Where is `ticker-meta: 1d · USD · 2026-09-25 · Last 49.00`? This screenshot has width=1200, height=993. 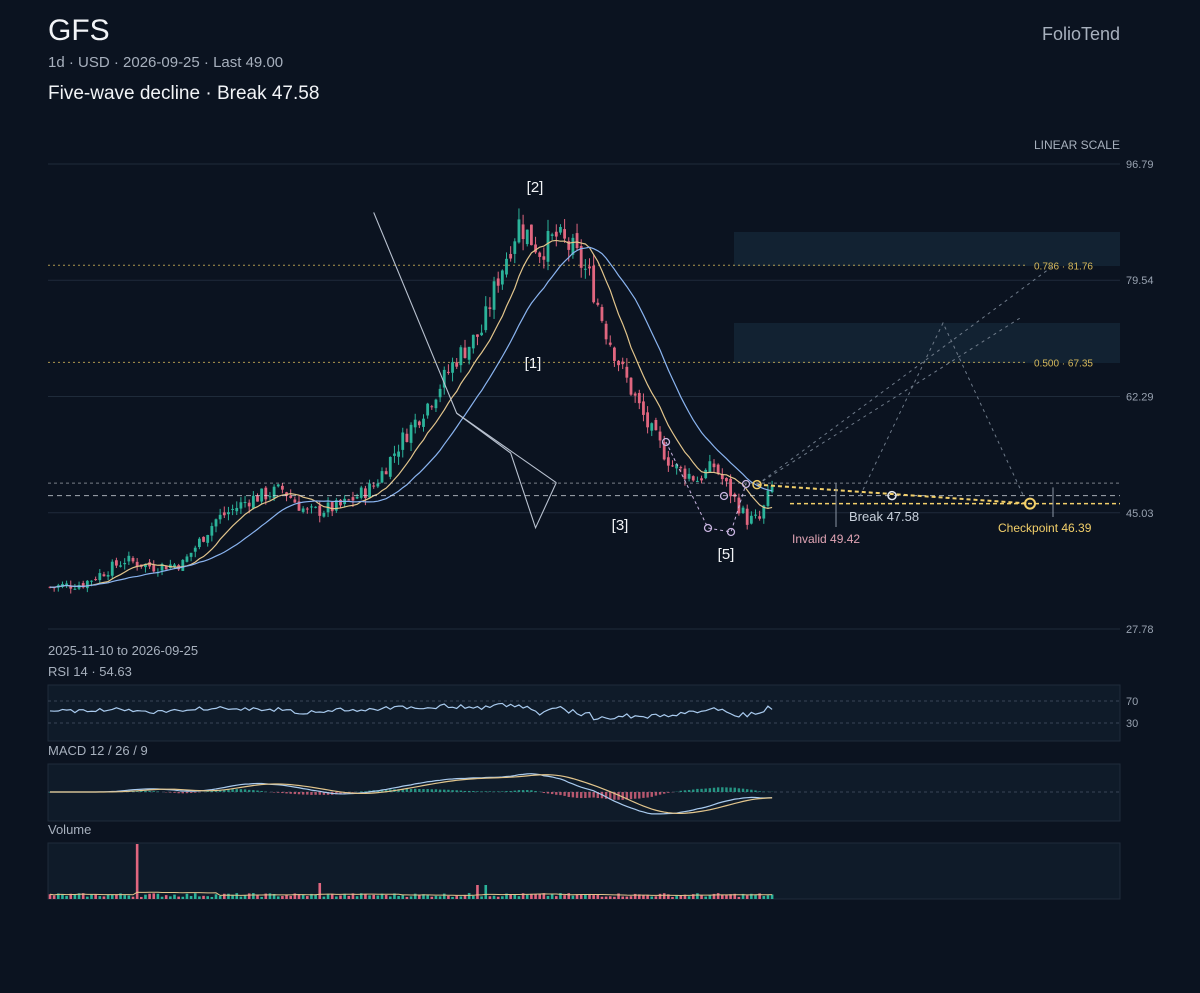
ticker-meta: 1d · USD · 2026-09-25 · Last 49.00 is located at coordinates (166, 62).